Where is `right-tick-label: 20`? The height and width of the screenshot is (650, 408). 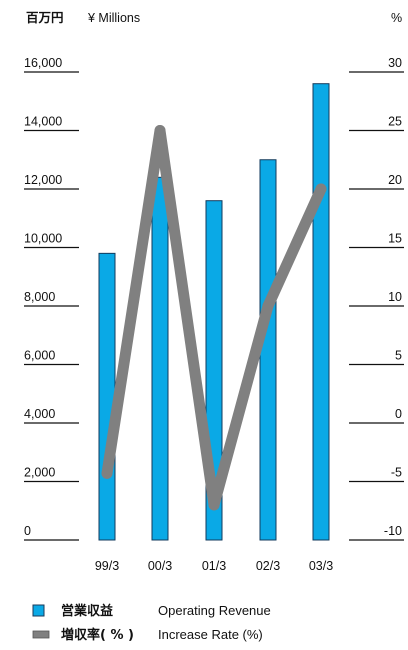 right-tick-label: 20 is located at coordinates (395, 180).